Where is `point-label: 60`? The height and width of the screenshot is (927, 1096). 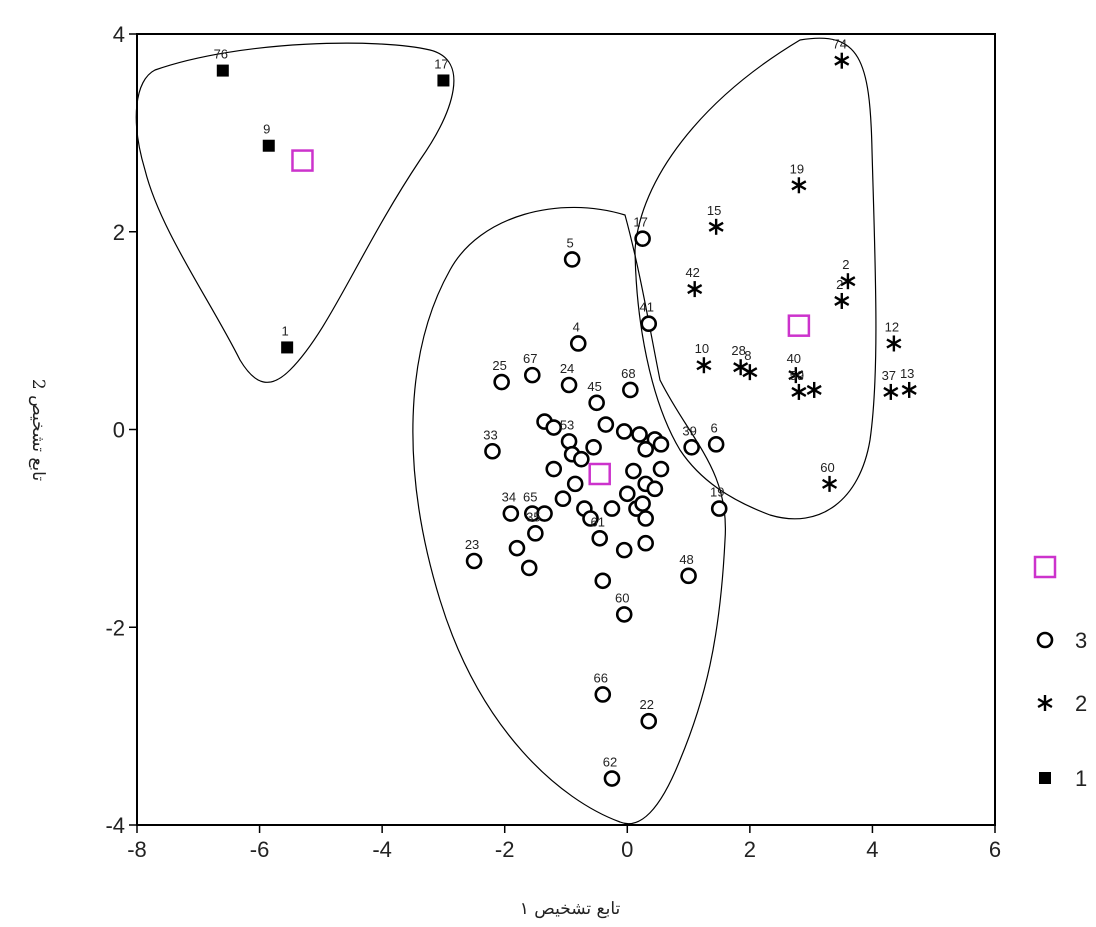
point-label: 60 is located at coordinates (622, 597).